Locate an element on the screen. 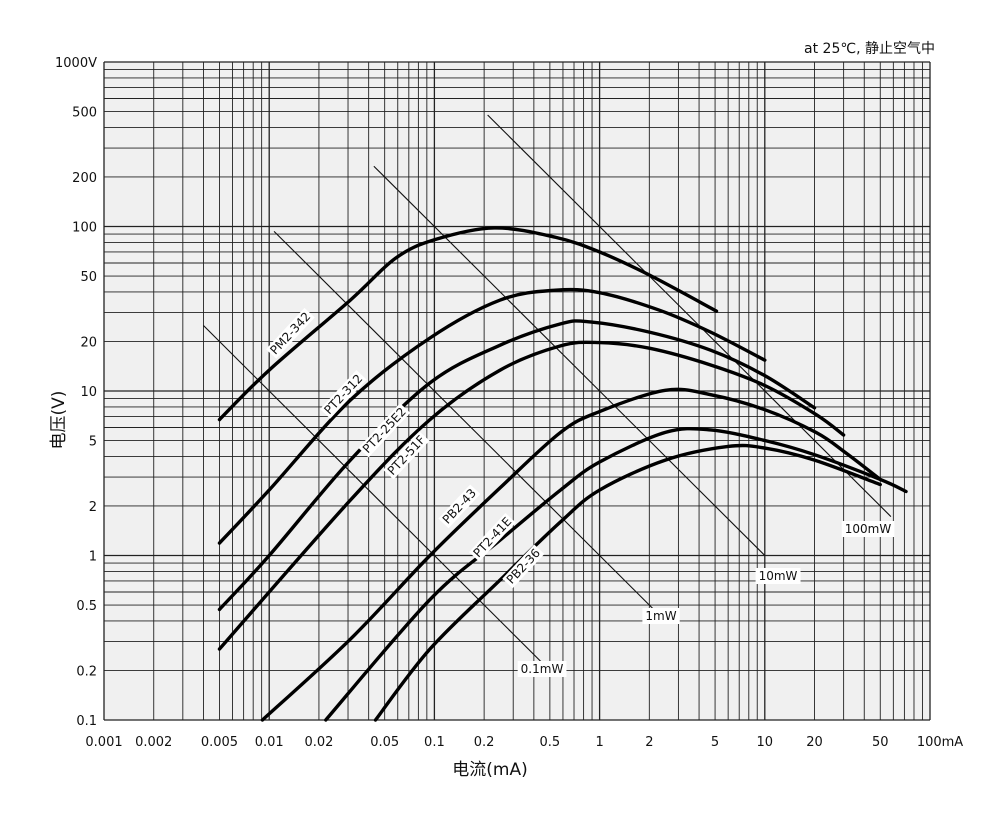 Image resolution: width=1000 pixels, height=822 pixels. y-tick-label: 100 is located at coordinates (84, 228).